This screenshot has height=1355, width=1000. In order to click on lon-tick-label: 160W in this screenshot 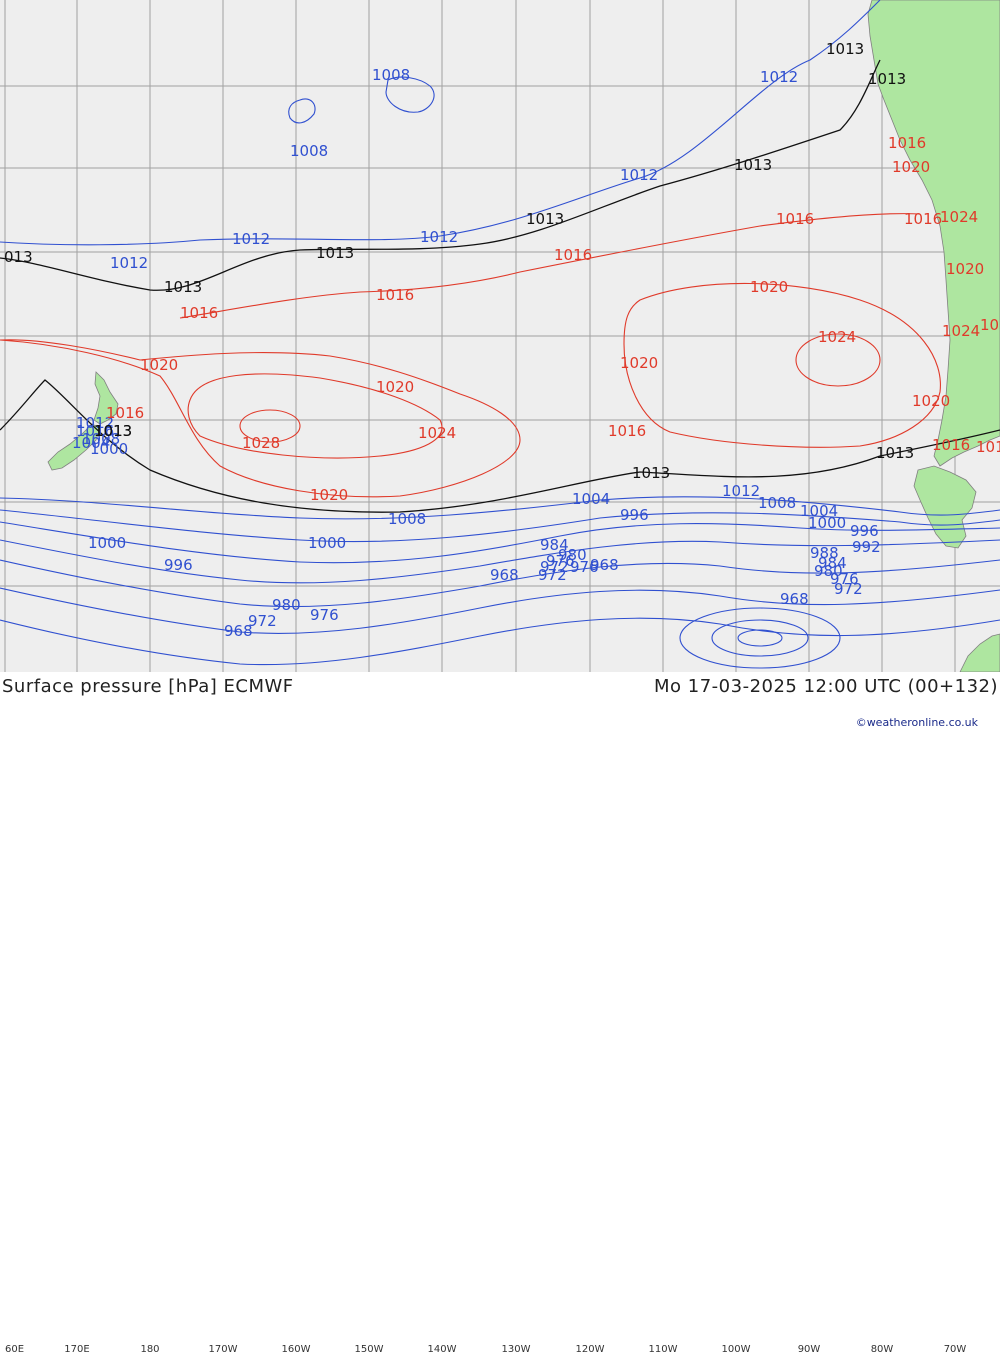, I will do `click(296, 1349)`.